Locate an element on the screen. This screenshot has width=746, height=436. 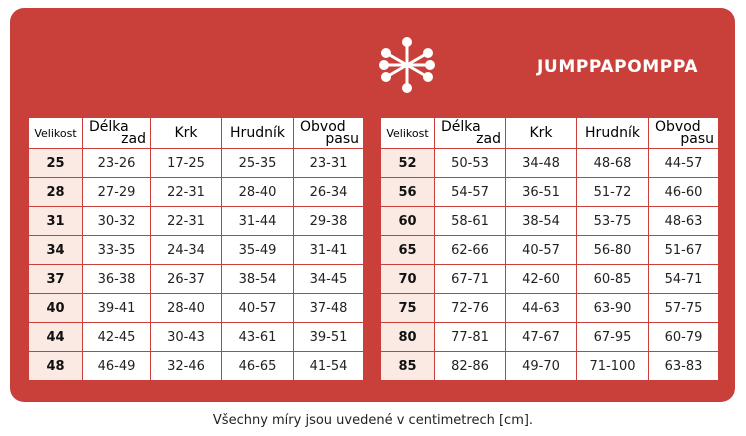
size-cell: 25 is located at coordinates (55, 163).